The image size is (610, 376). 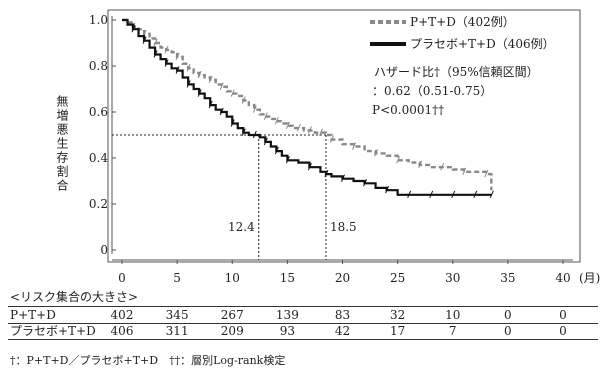 I want to click on risk-cell: 10, so click(x=453, y=315).